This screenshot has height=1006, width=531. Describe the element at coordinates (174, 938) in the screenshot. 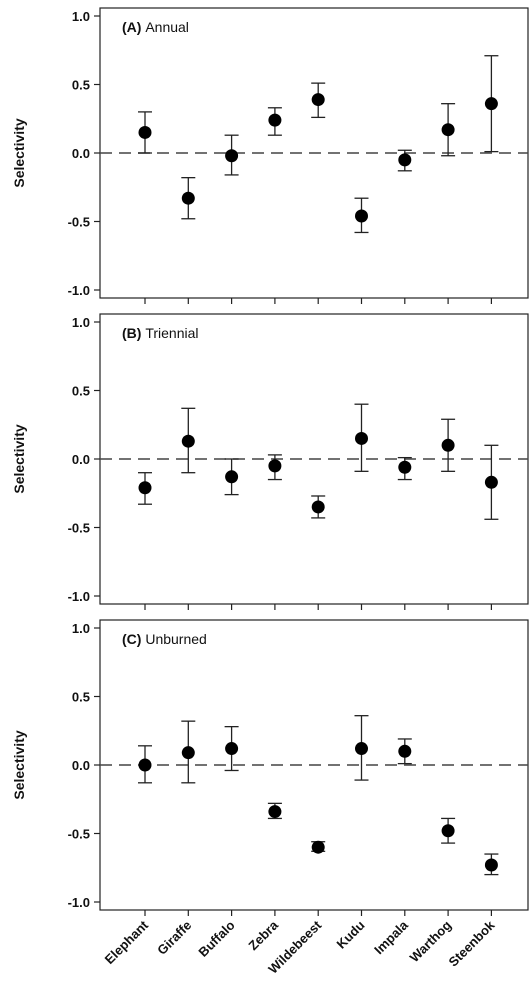

I see `x-category-label-giraffe: Giraffe` at that location.